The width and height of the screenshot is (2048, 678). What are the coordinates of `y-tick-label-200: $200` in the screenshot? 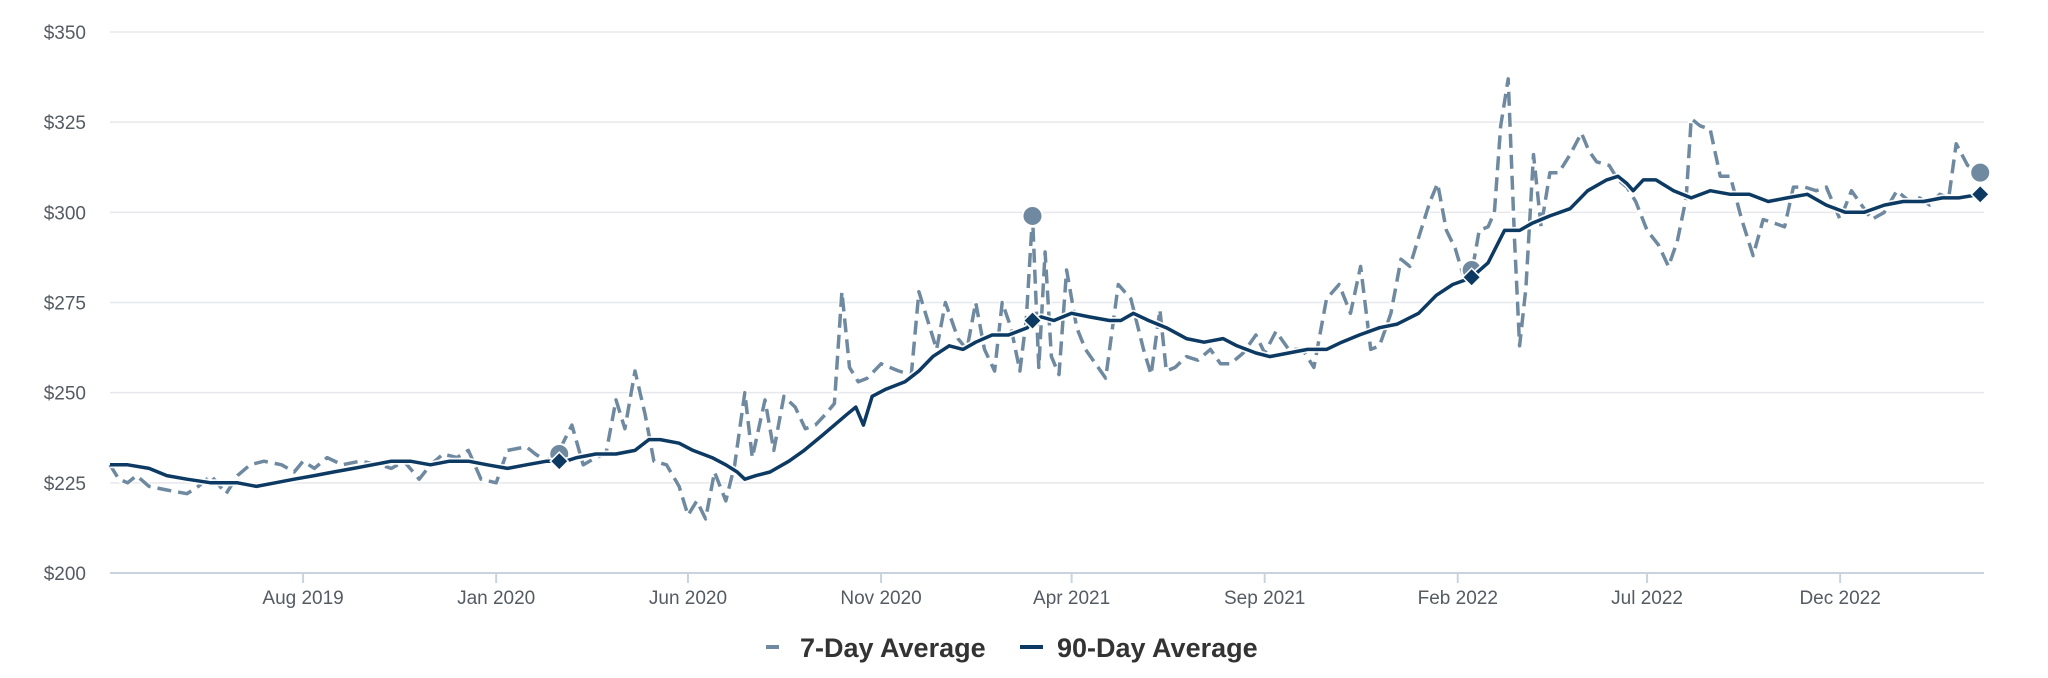 It's located at (65, 574).